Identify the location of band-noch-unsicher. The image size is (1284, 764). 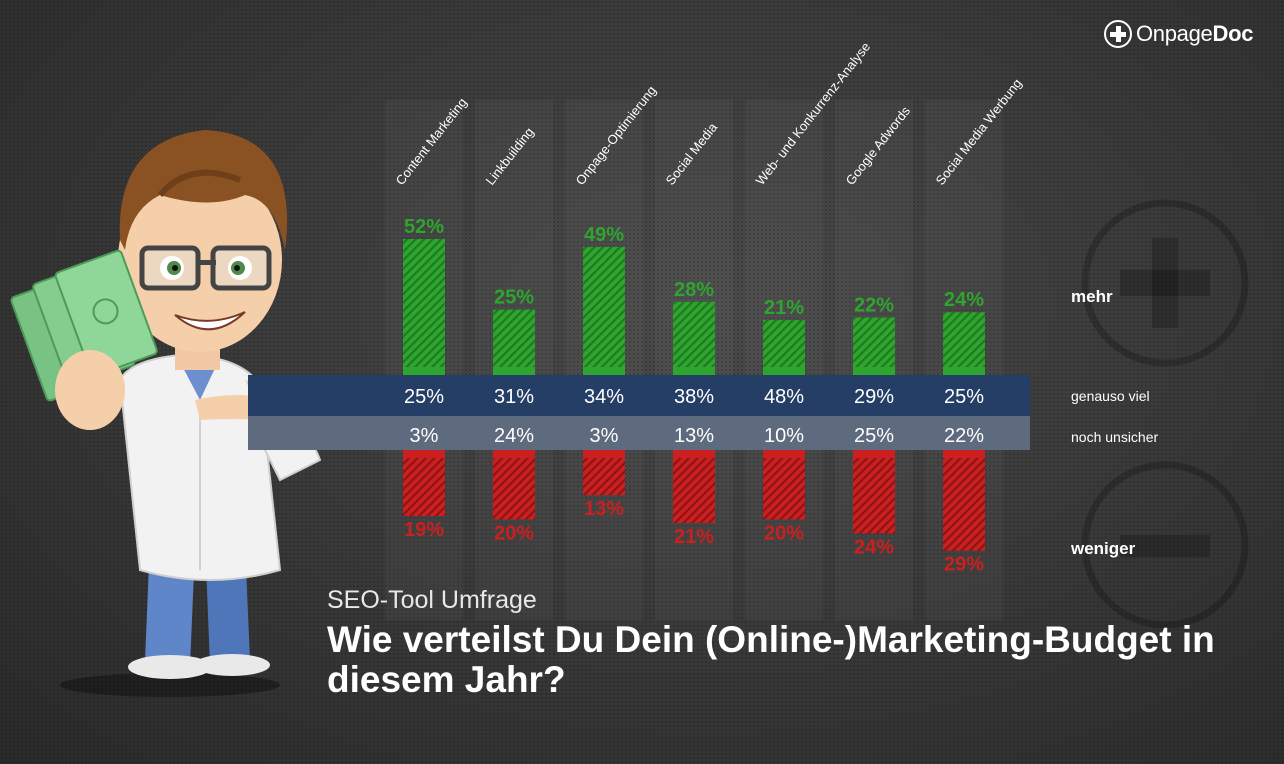
(639, 433).